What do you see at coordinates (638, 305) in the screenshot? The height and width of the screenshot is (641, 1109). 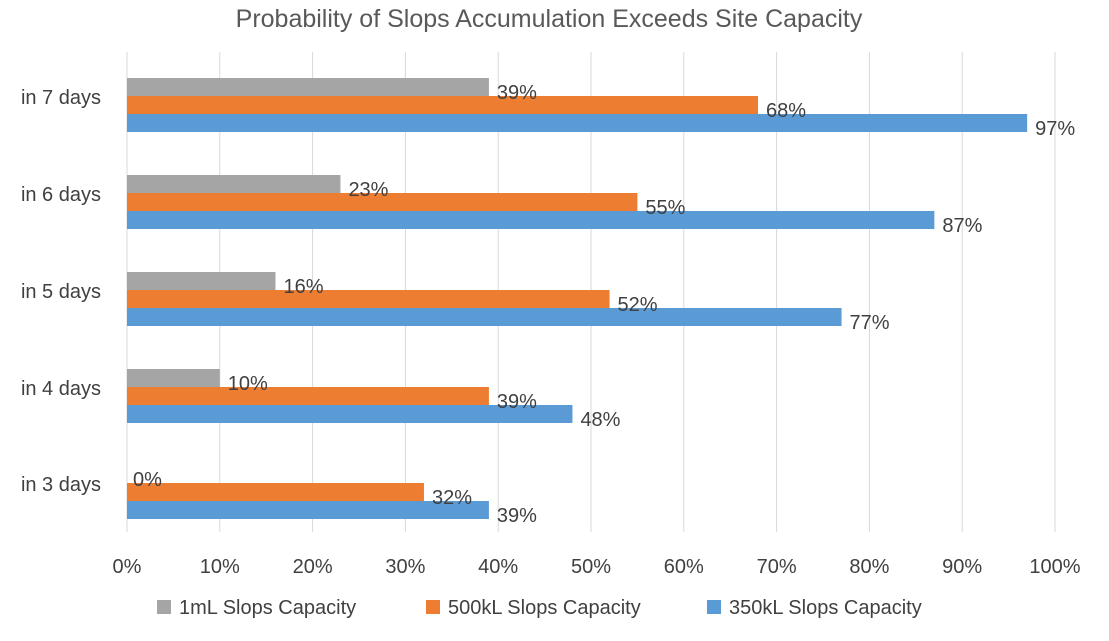 I see `data-label: 52%` at bounding box center [638, 305].